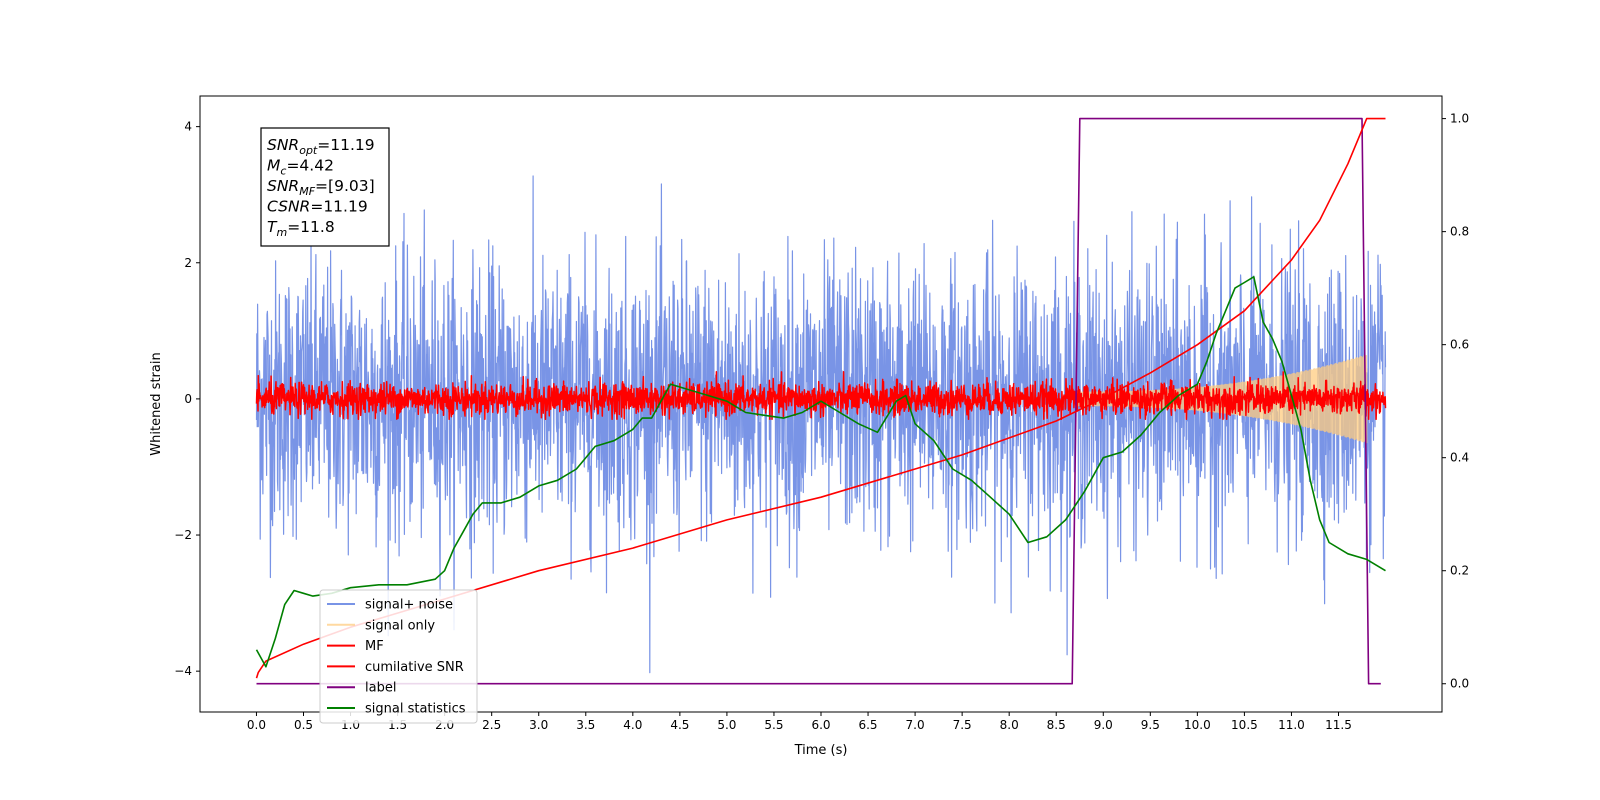 This screenshot has width=1600, height=800. What do you see at coordinates (415, 709) in the screenshot?
I see `legend-label-signal-statistics: signal statistics` at bounding box center [415, 709].